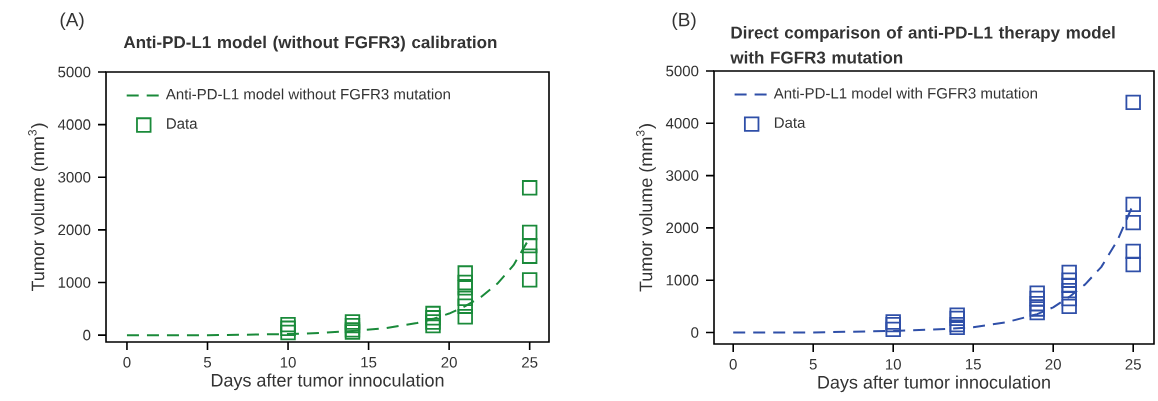  I want to click on chart-title: Anti-PD-L1 model (without FGFR3) calibration, so click(310, 43).